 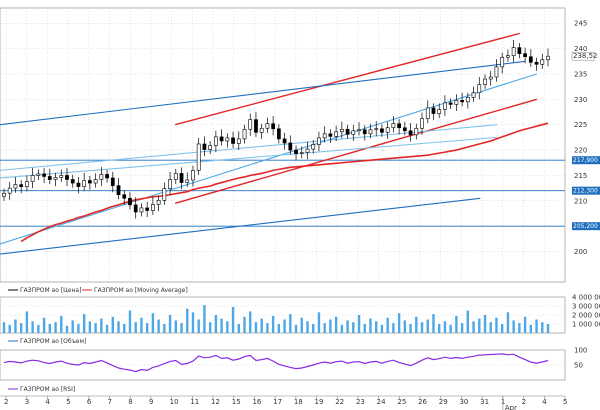 What do you see at coordinates (215, 402) in the screenshot?
I see `date-tick-label: 12` at bounding box center [215, 402].